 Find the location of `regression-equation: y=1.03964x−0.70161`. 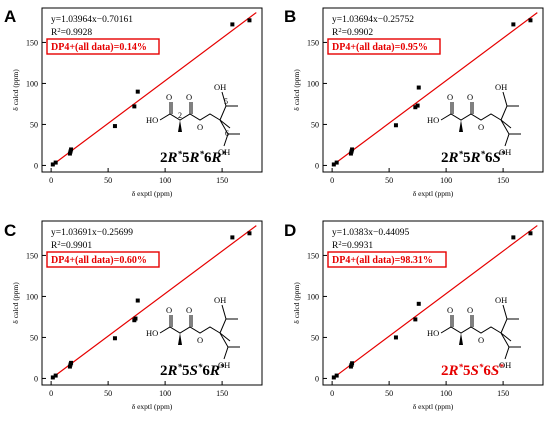

regression-equation: y=1.03964x−0.70161 is located at coordinates (92, 20).